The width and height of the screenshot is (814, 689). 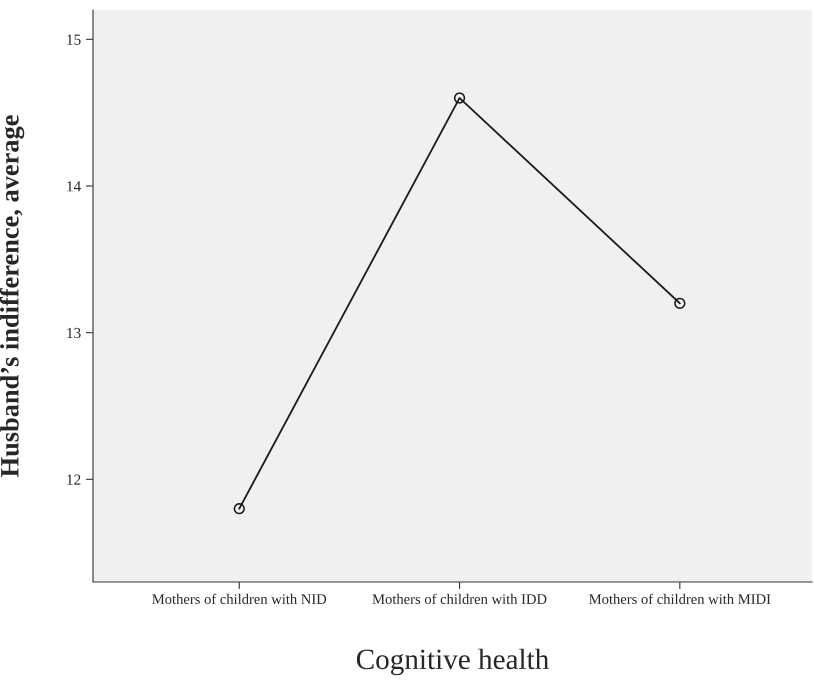 What do you see at coordinates (459, 599) in the screenshot?
I see `x-tick-label: Mothers of children with IDD` at bounding box center [459, 599].